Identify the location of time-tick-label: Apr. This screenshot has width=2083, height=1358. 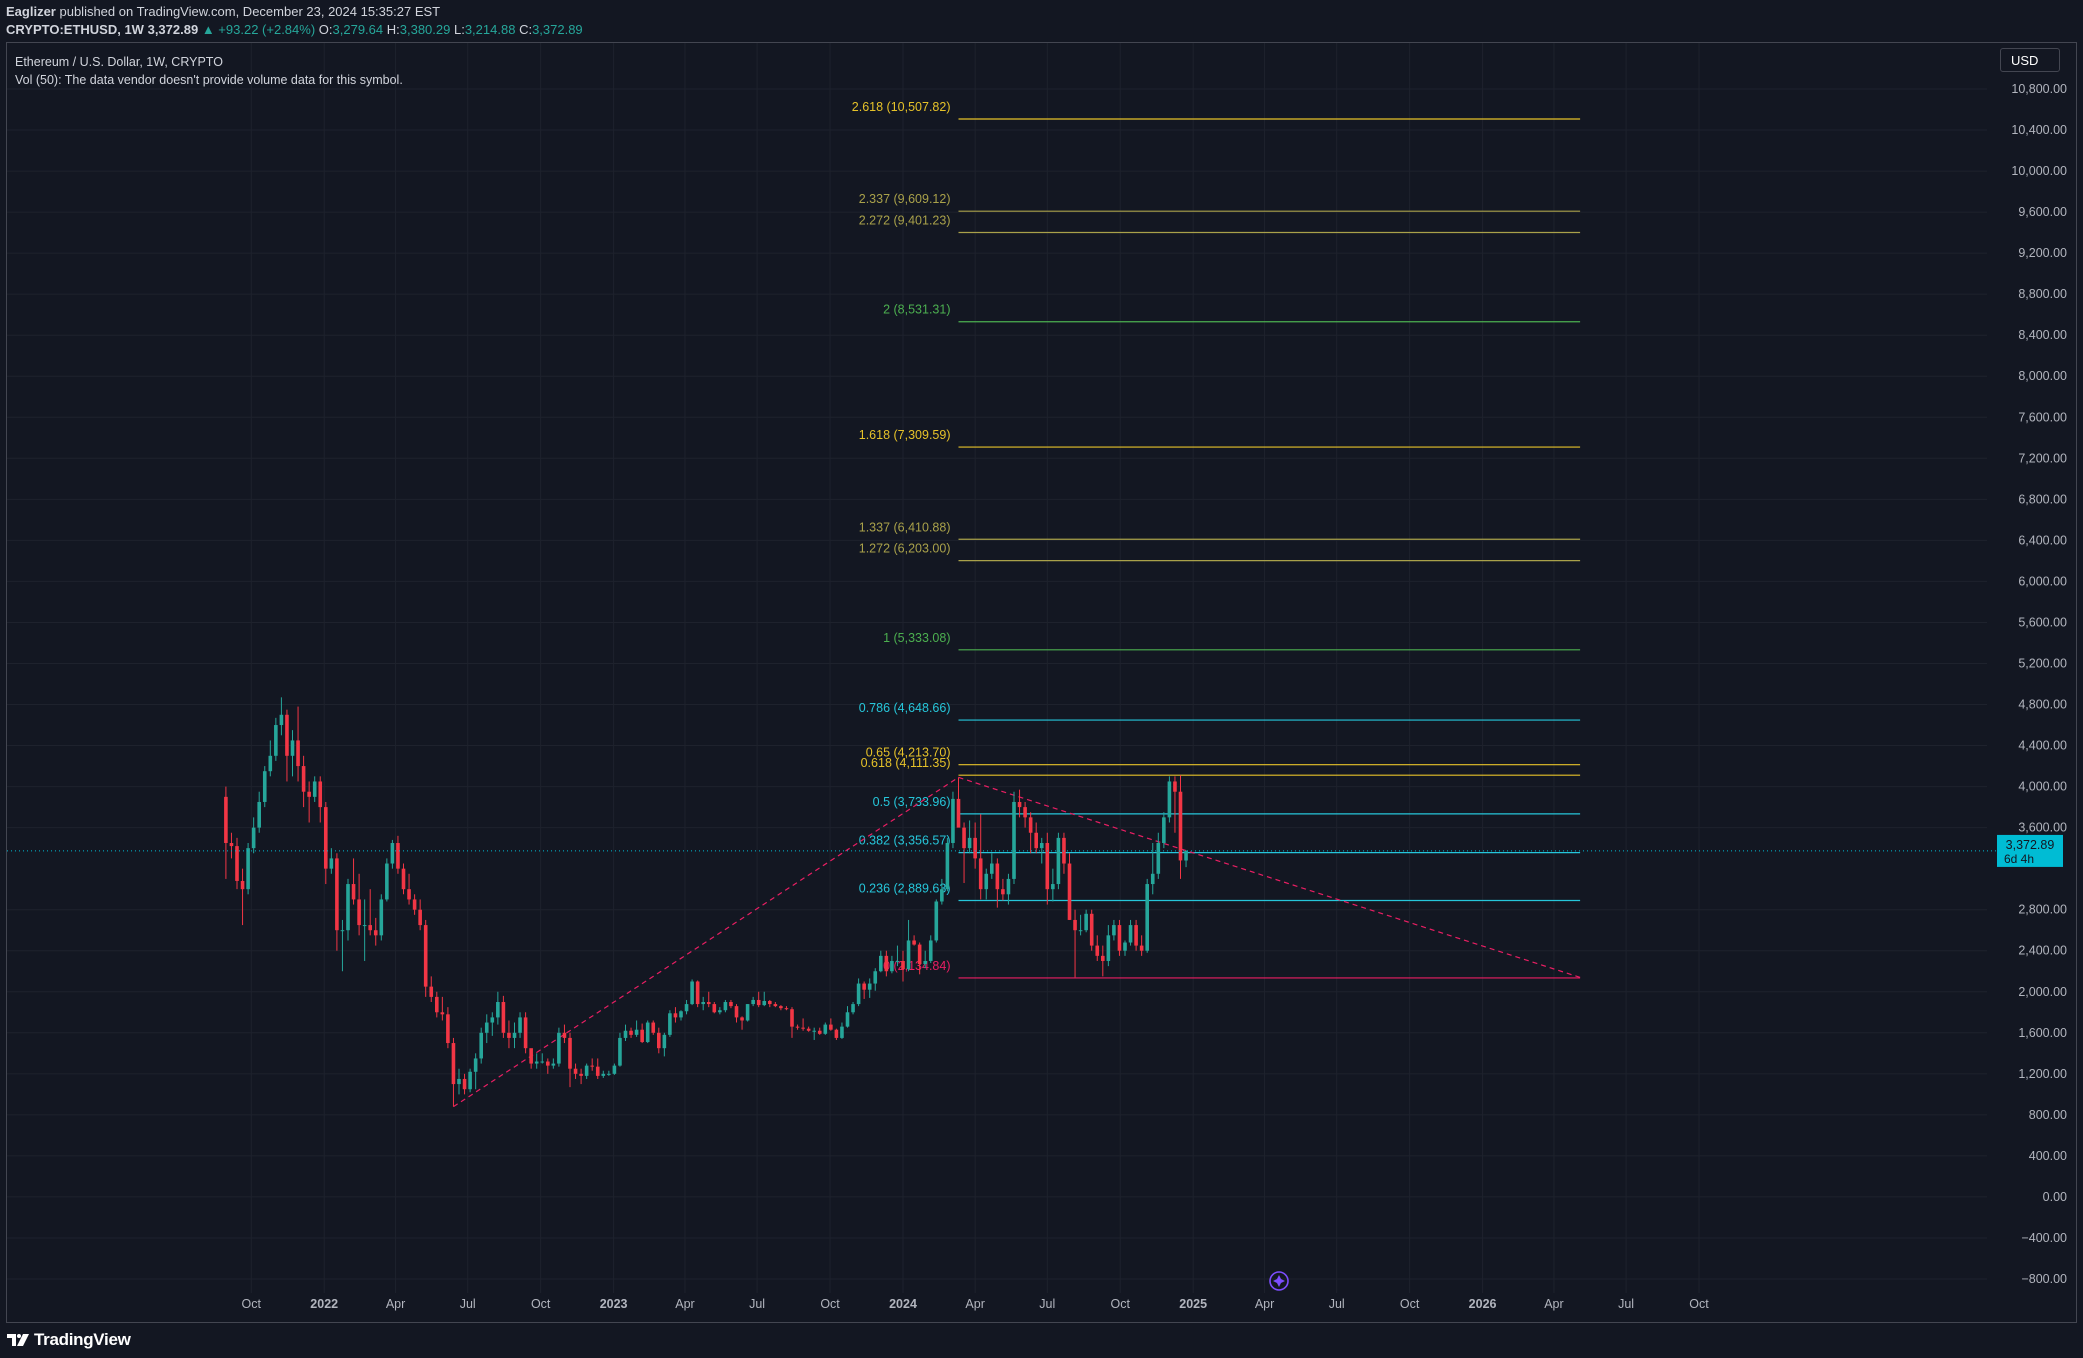
(1553, 1304).